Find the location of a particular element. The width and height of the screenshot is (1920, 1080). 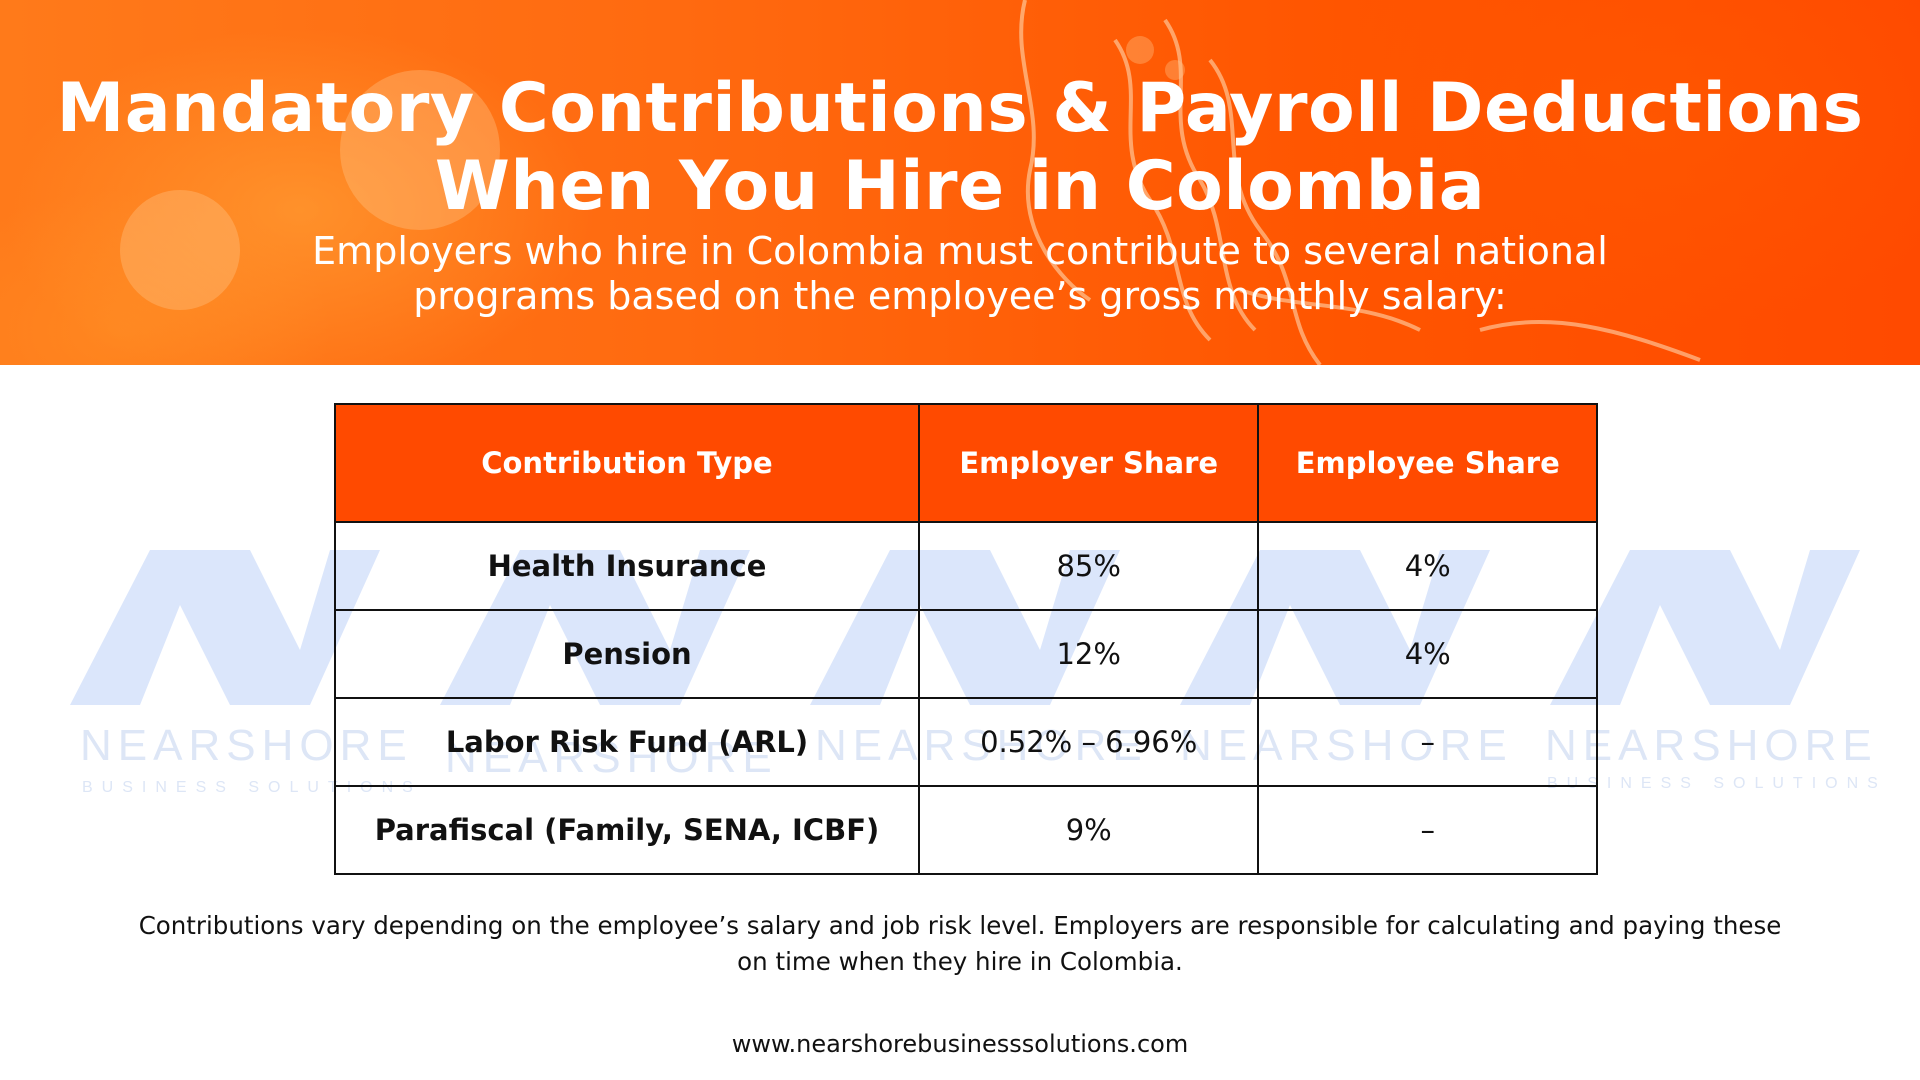

employer-share-cell: 85% is located at coordinates (1088, 566).